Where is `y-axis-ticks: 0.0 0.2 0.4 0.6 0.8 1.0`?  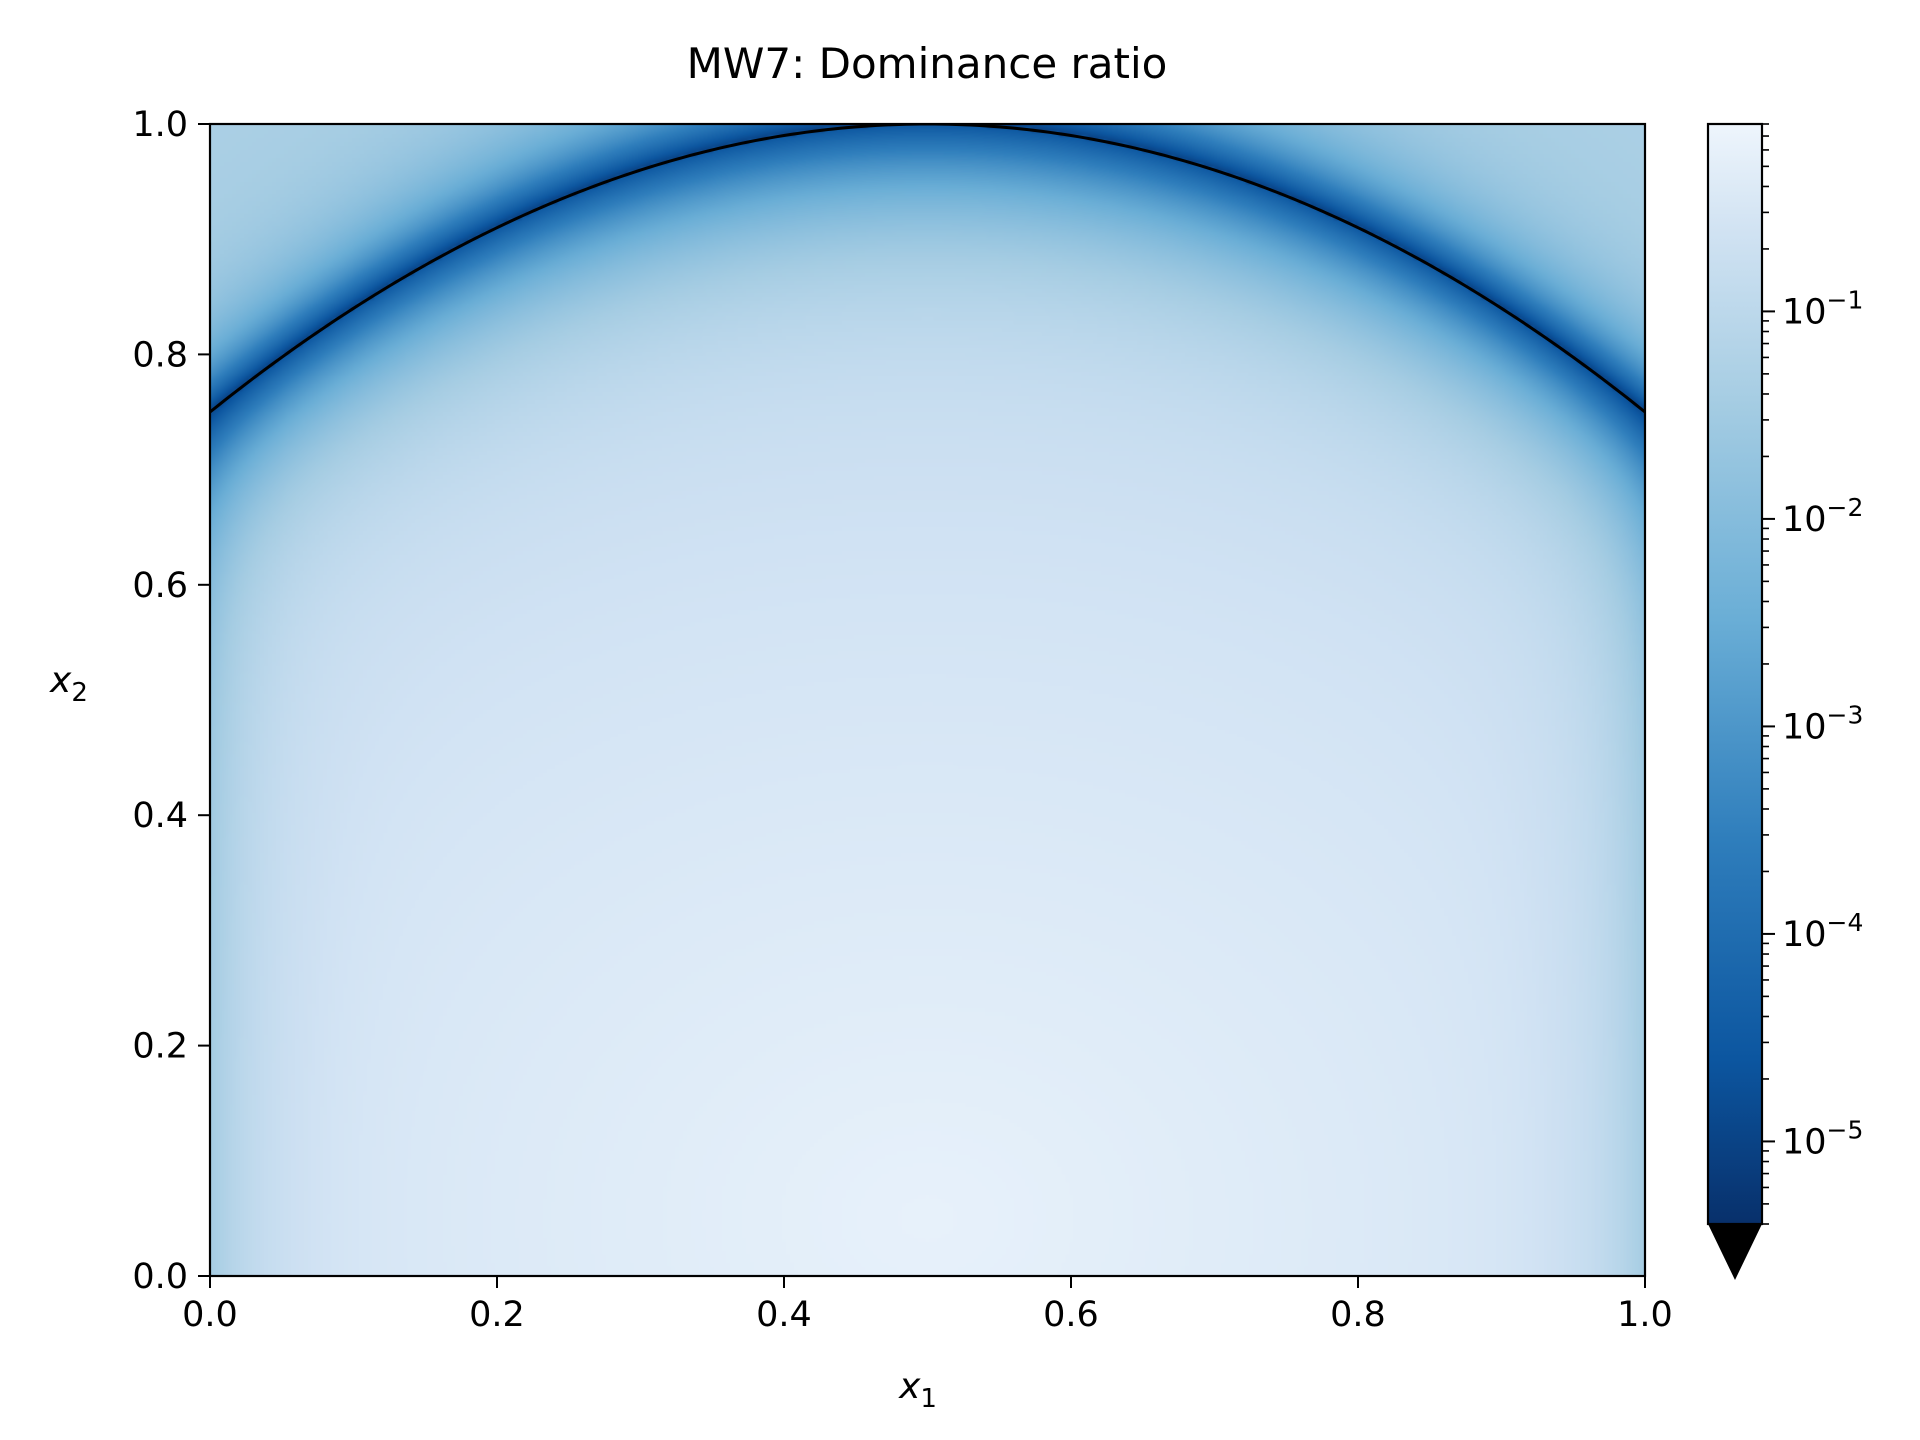 y-axis-ticks: 0.0 0.2 0.4 0.6 0.8 1.0 is located at coordinates (171, 701).